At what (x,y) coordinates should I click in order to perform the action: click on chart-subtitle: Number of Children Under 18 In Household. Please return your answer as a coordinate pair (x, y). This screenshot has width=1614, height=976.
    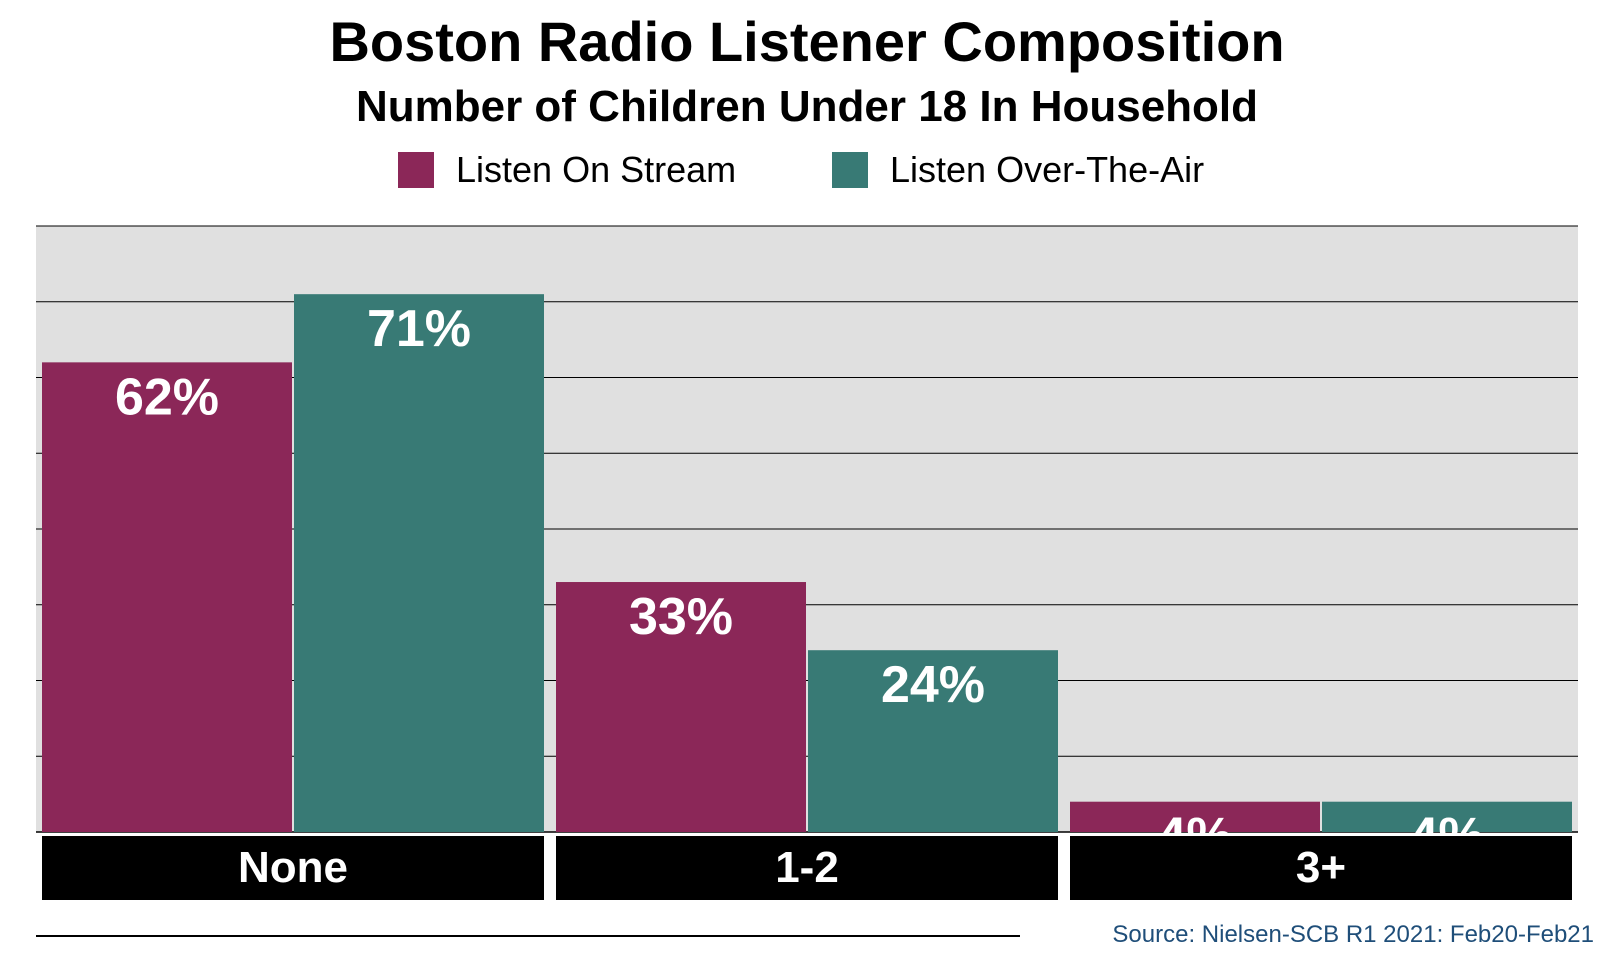
    Looking at the image, I should click on (807, 106).